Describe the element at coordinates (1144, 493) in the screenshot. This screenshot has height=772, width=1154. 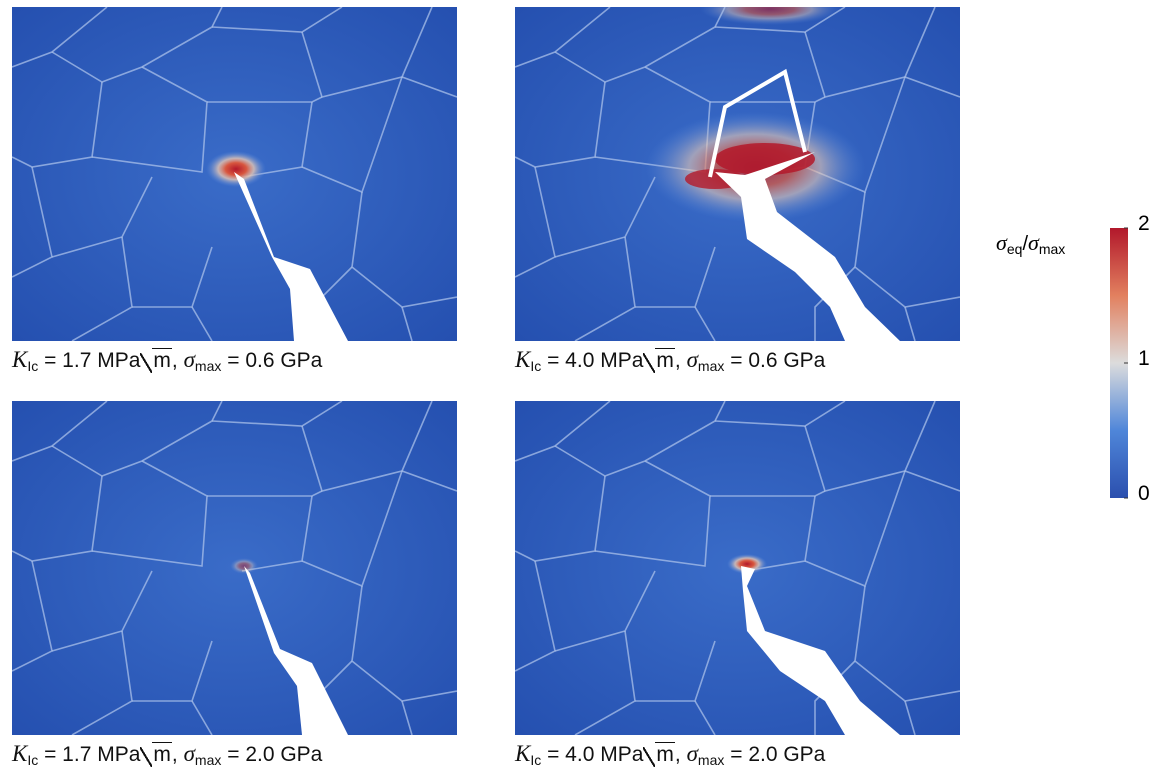
I see `colorbar-tick-label: 0` at that location.